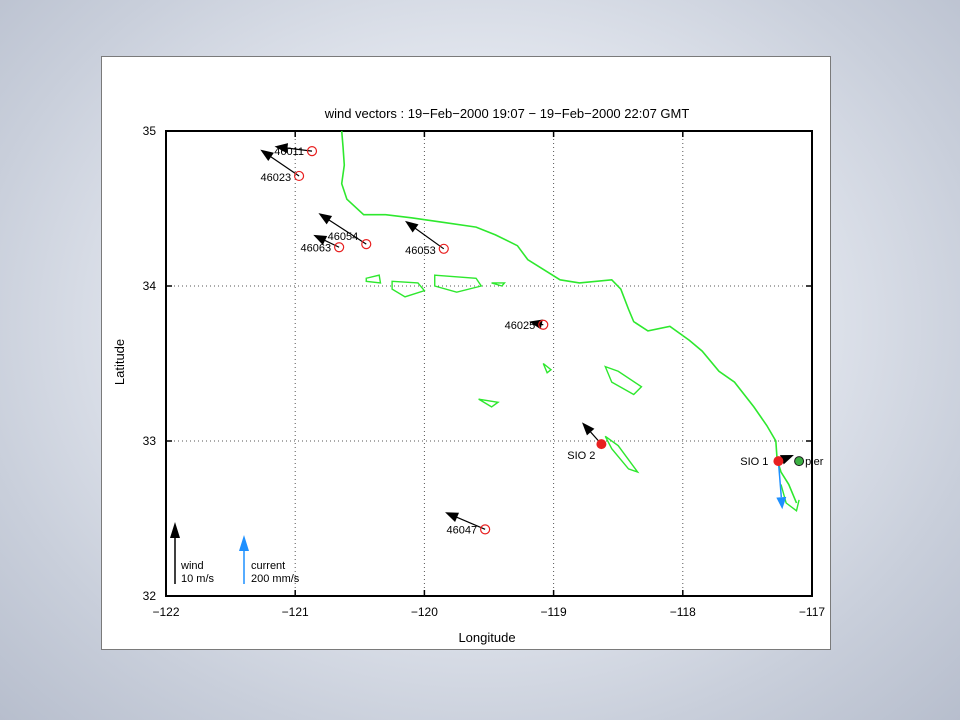  I want to click on station-label: 46011, so click(289, 152).